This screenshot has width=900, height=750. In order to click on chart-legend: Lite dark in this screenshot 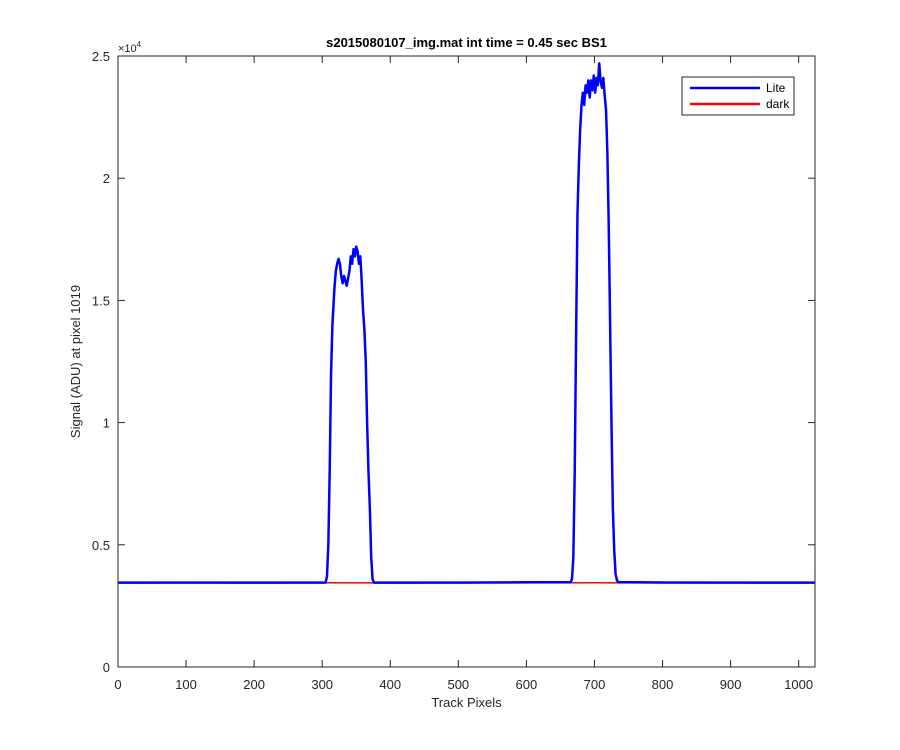, I will do `click(738, 96)`.